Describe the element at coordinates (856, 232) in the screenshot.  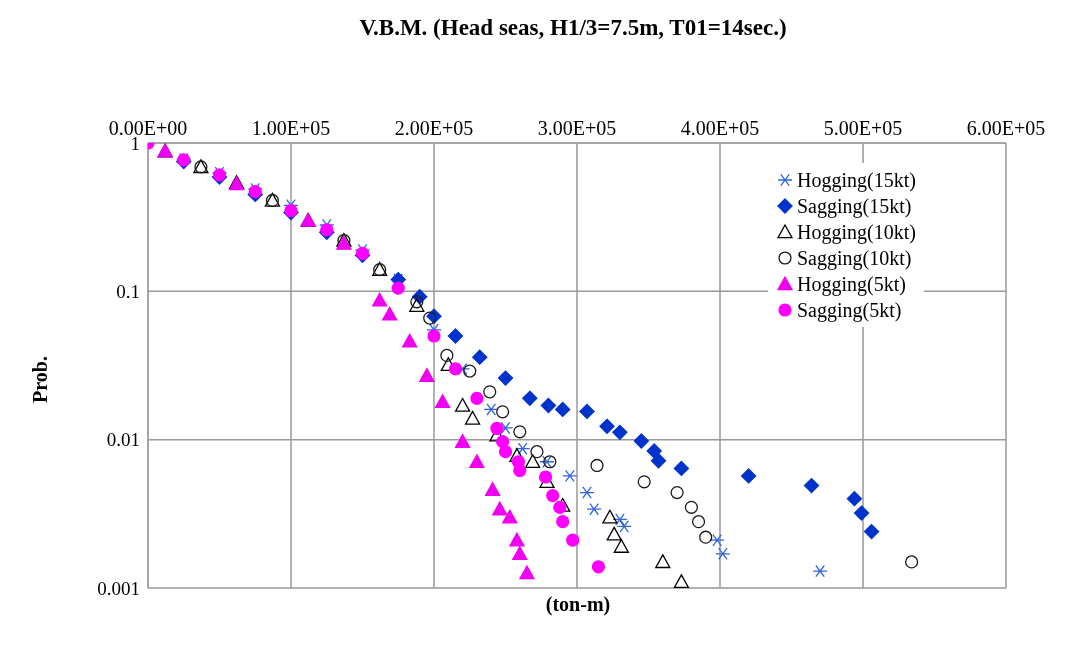
I see `legend-label: Hogging(10kt)` at that location.